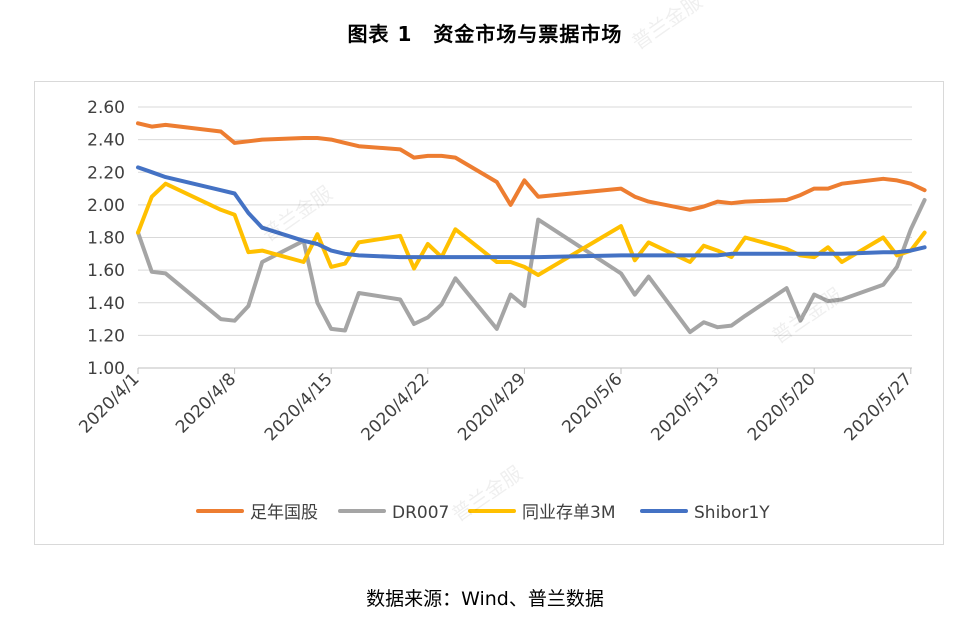 Image resolution: width=970 pixels, height=631 pixels. What do you see at coordinates (782, 407) in the screenshot?
I see `x-tick-label: 2020/5/20` at bounding box center [782, 407].